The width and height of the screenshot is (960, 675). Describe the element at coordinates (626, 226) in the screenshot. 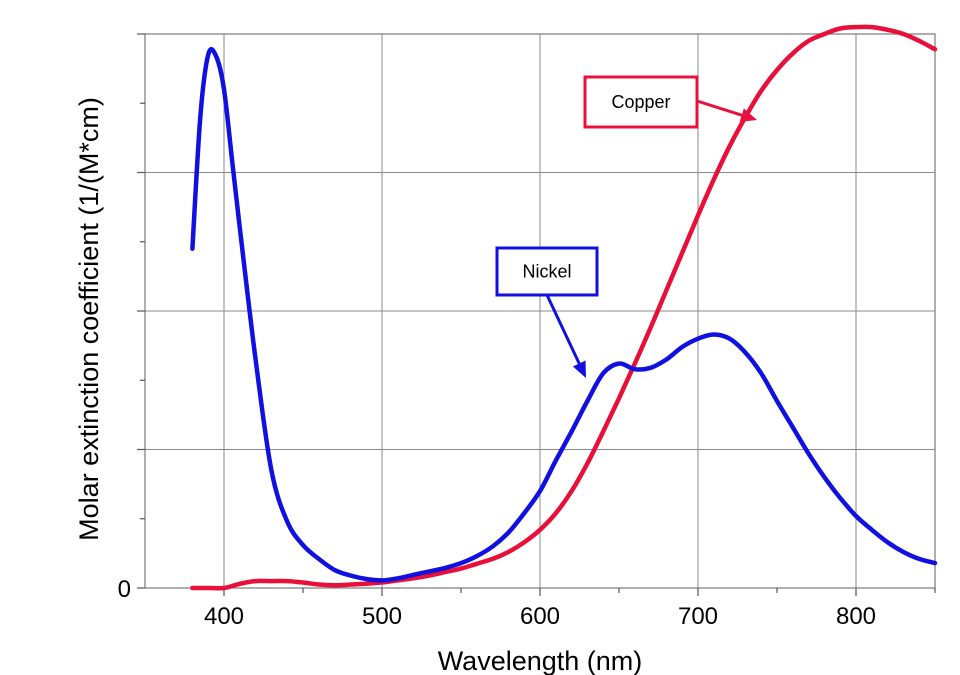

I see `callouts: Copper Nickel` at that location.